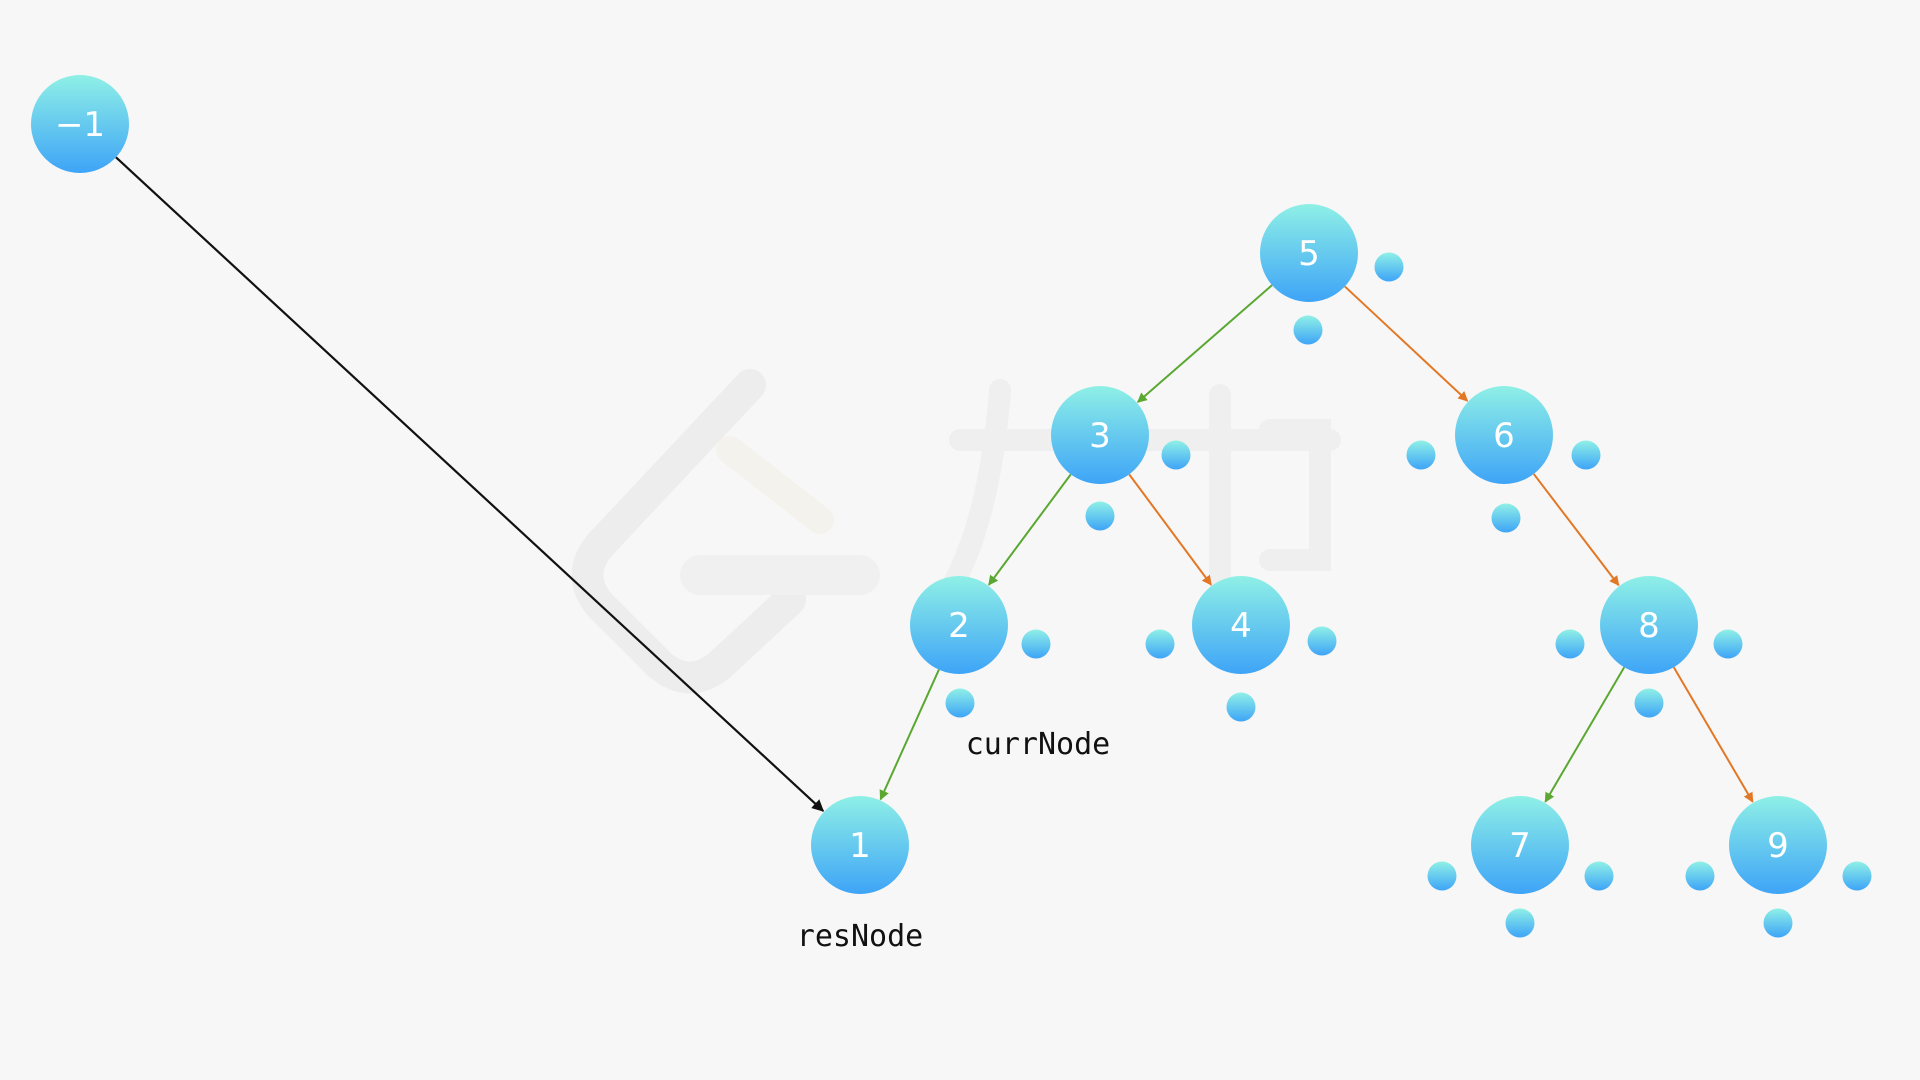 The image size is (1920, 1080). I want to click on edge-n8-to-n9, so click(1713, 734).